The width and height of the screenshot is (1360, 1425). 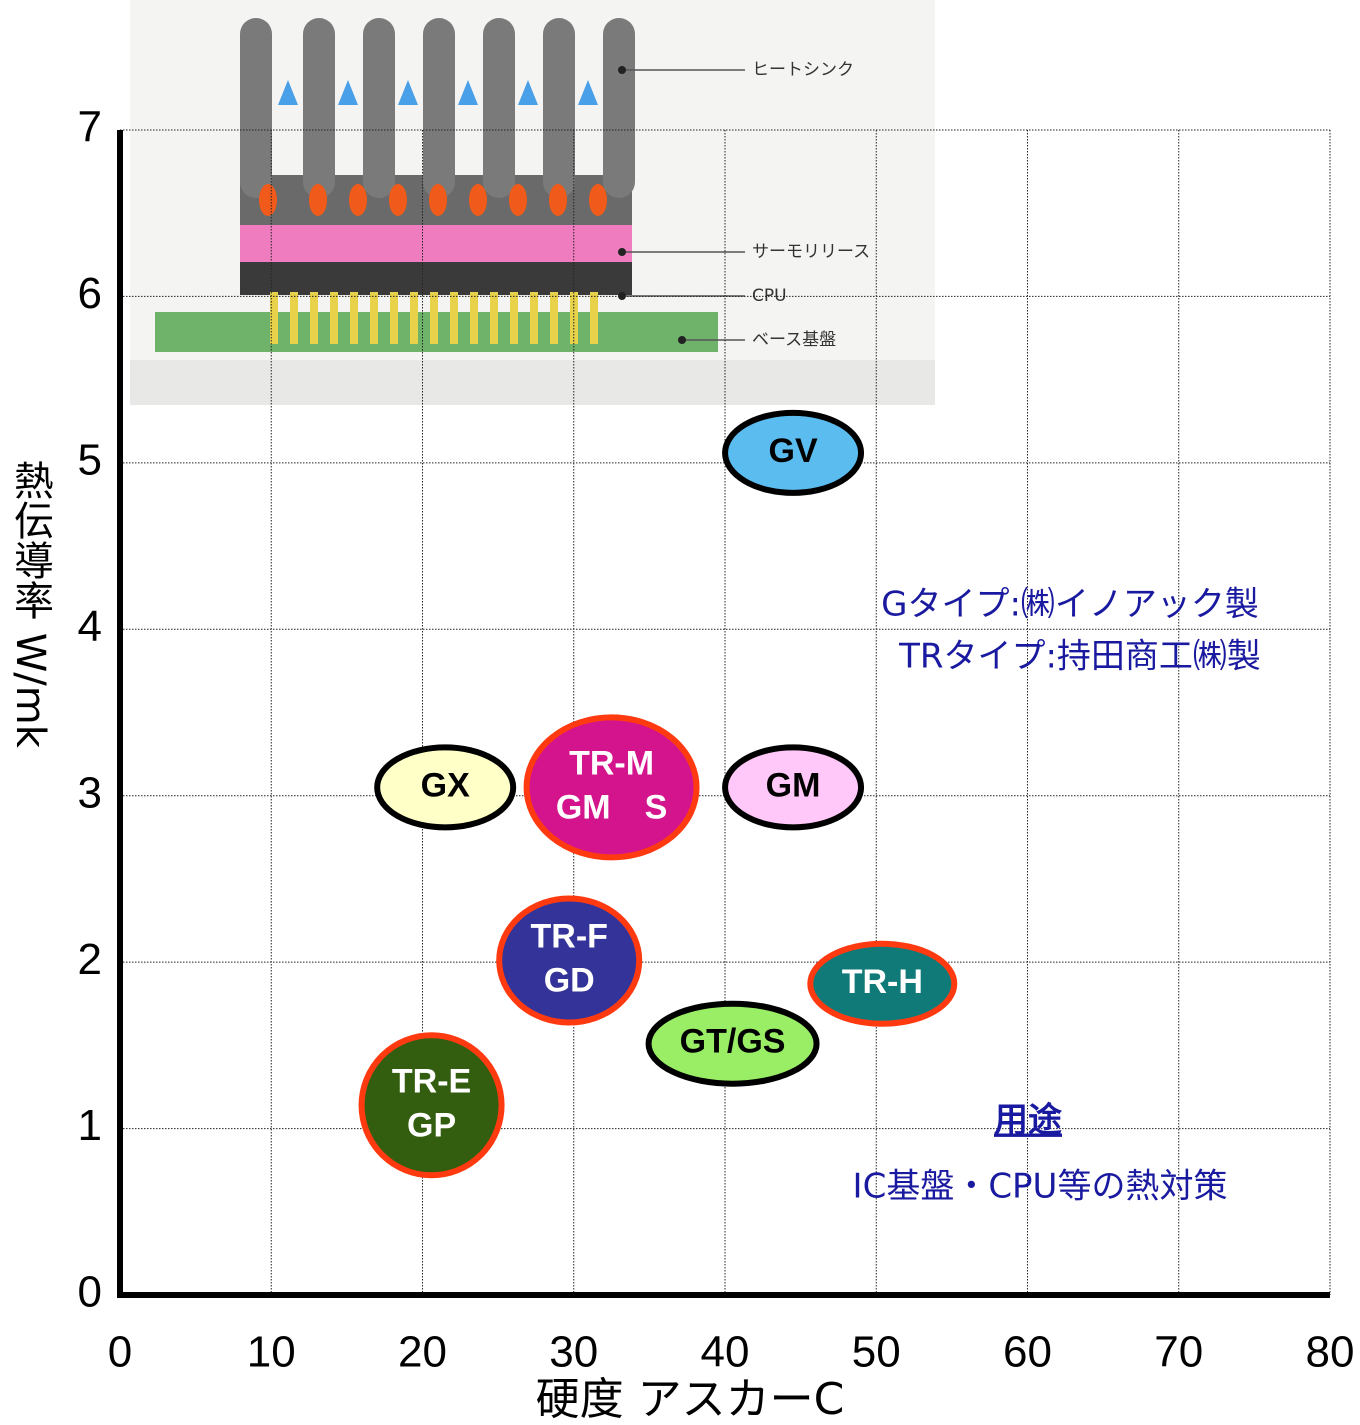 What do you see at coordinates (90, 459) in the screenshot?
I see `y-tick-label: 5` at bounding box center [90, 459].